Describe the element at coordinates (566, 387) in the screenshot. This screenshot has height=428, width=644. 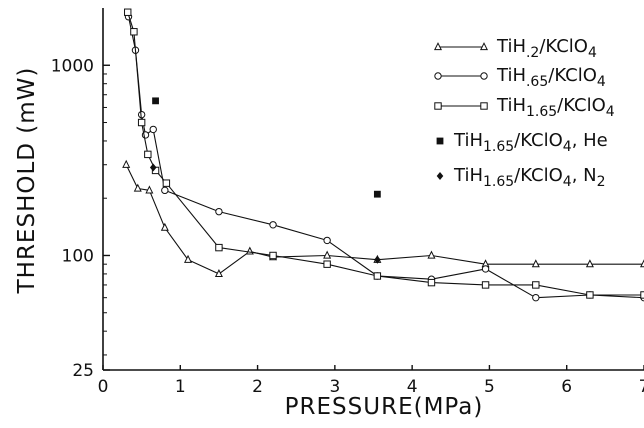
I see `x-tick-label: 6` at that location.